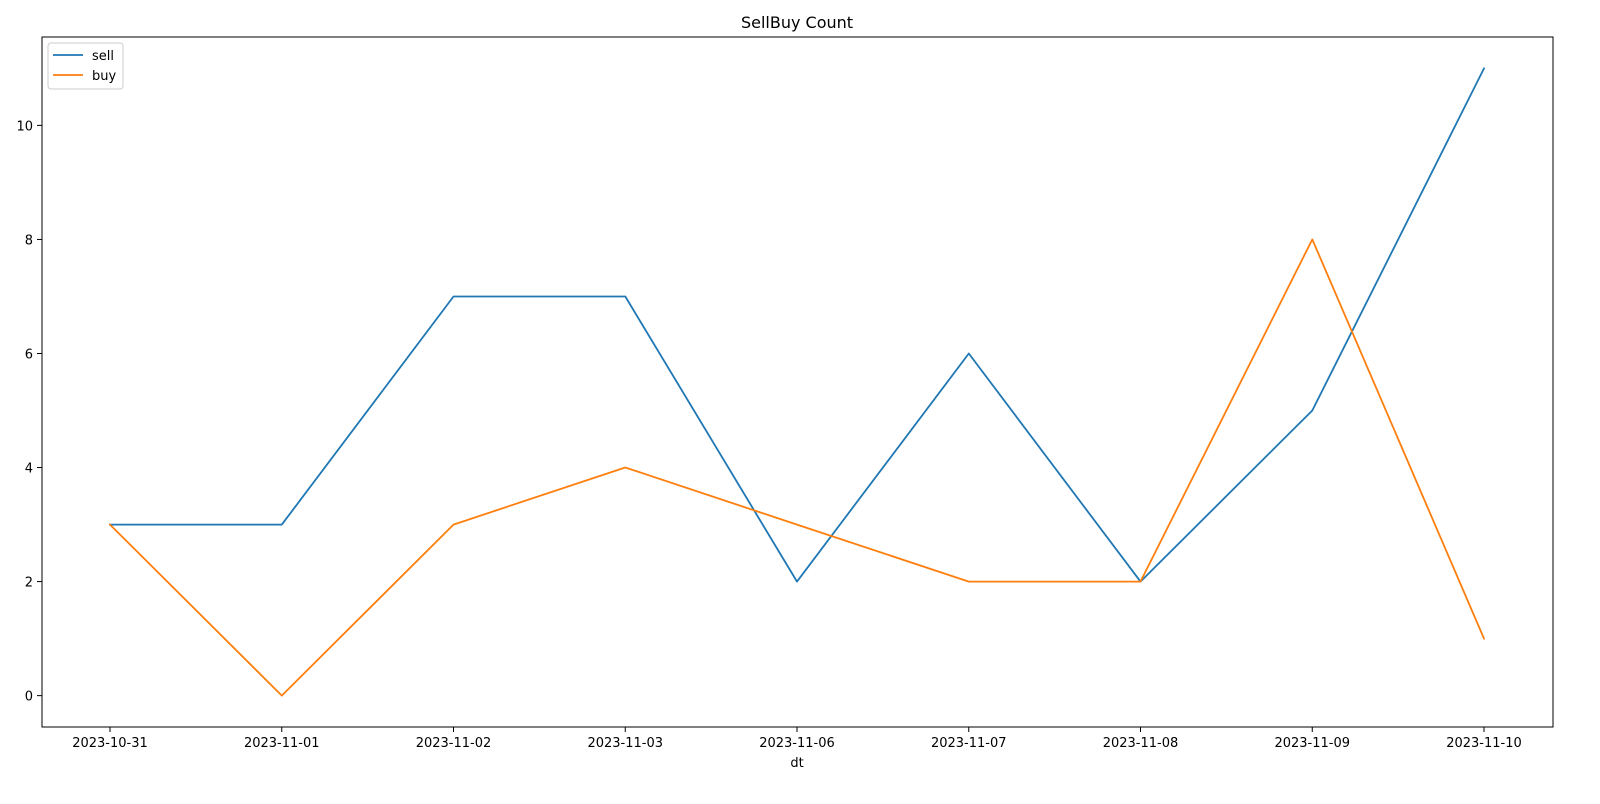 This screenshot has height=804, width=1600. I want to click on x-tick-label: 2023-11-01, so click(282, 743).